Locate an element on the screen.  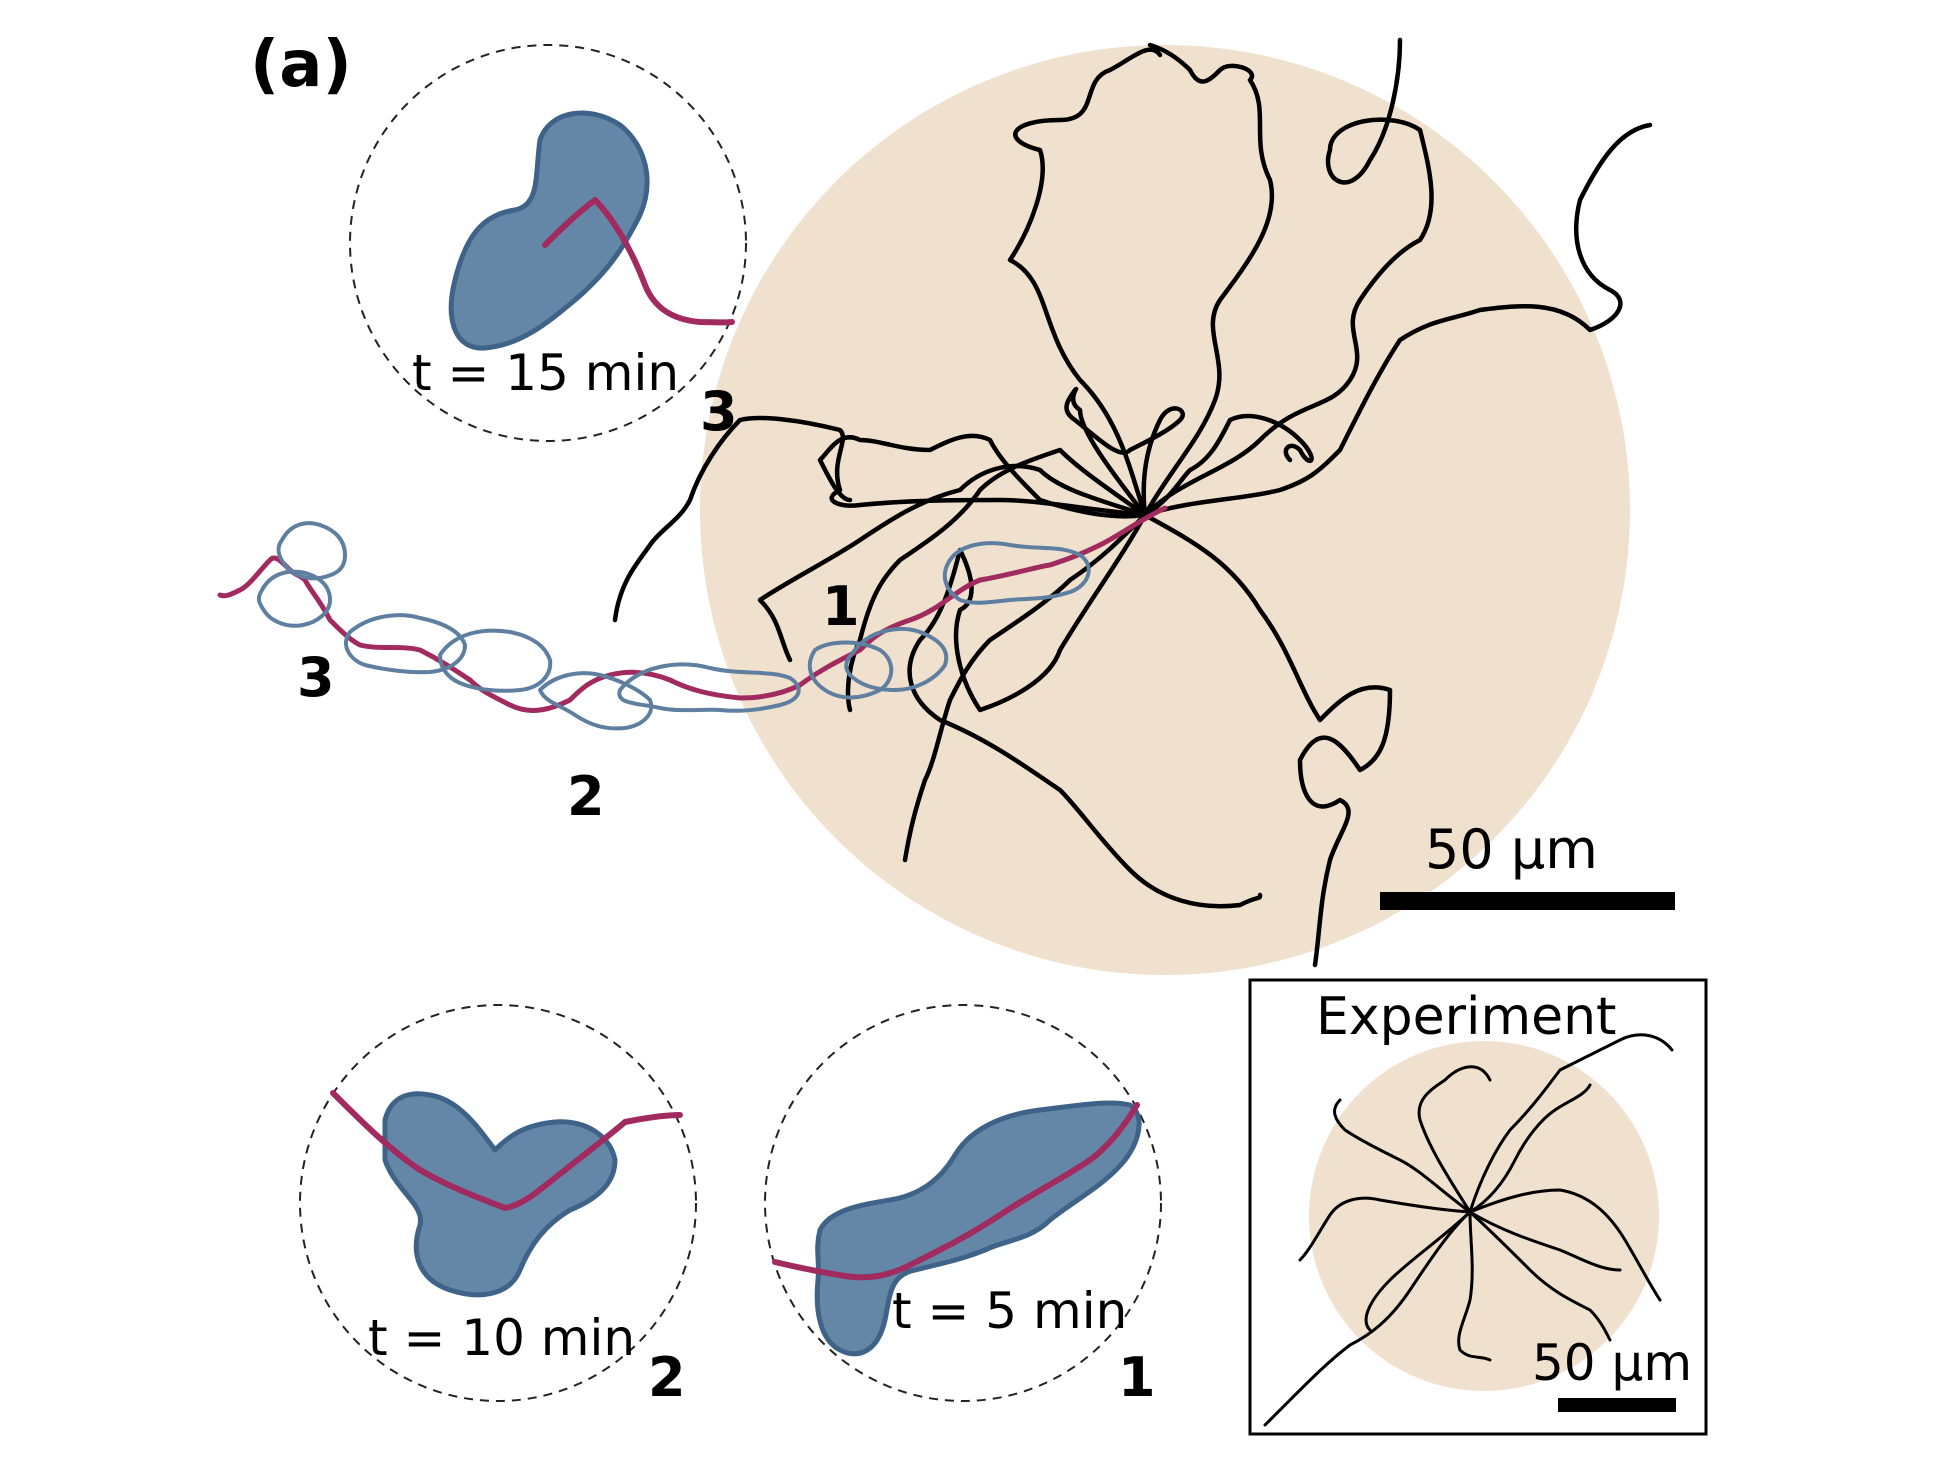
snapshot-3-path is located at coordinates (638, 261).